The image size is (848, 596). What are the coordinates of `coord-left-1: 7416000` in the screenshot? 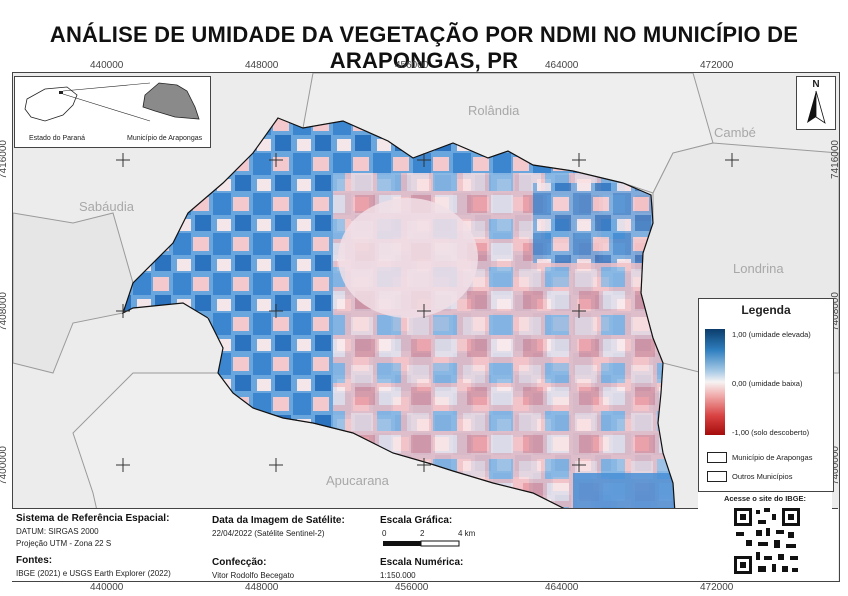 It's located at (4, 159).